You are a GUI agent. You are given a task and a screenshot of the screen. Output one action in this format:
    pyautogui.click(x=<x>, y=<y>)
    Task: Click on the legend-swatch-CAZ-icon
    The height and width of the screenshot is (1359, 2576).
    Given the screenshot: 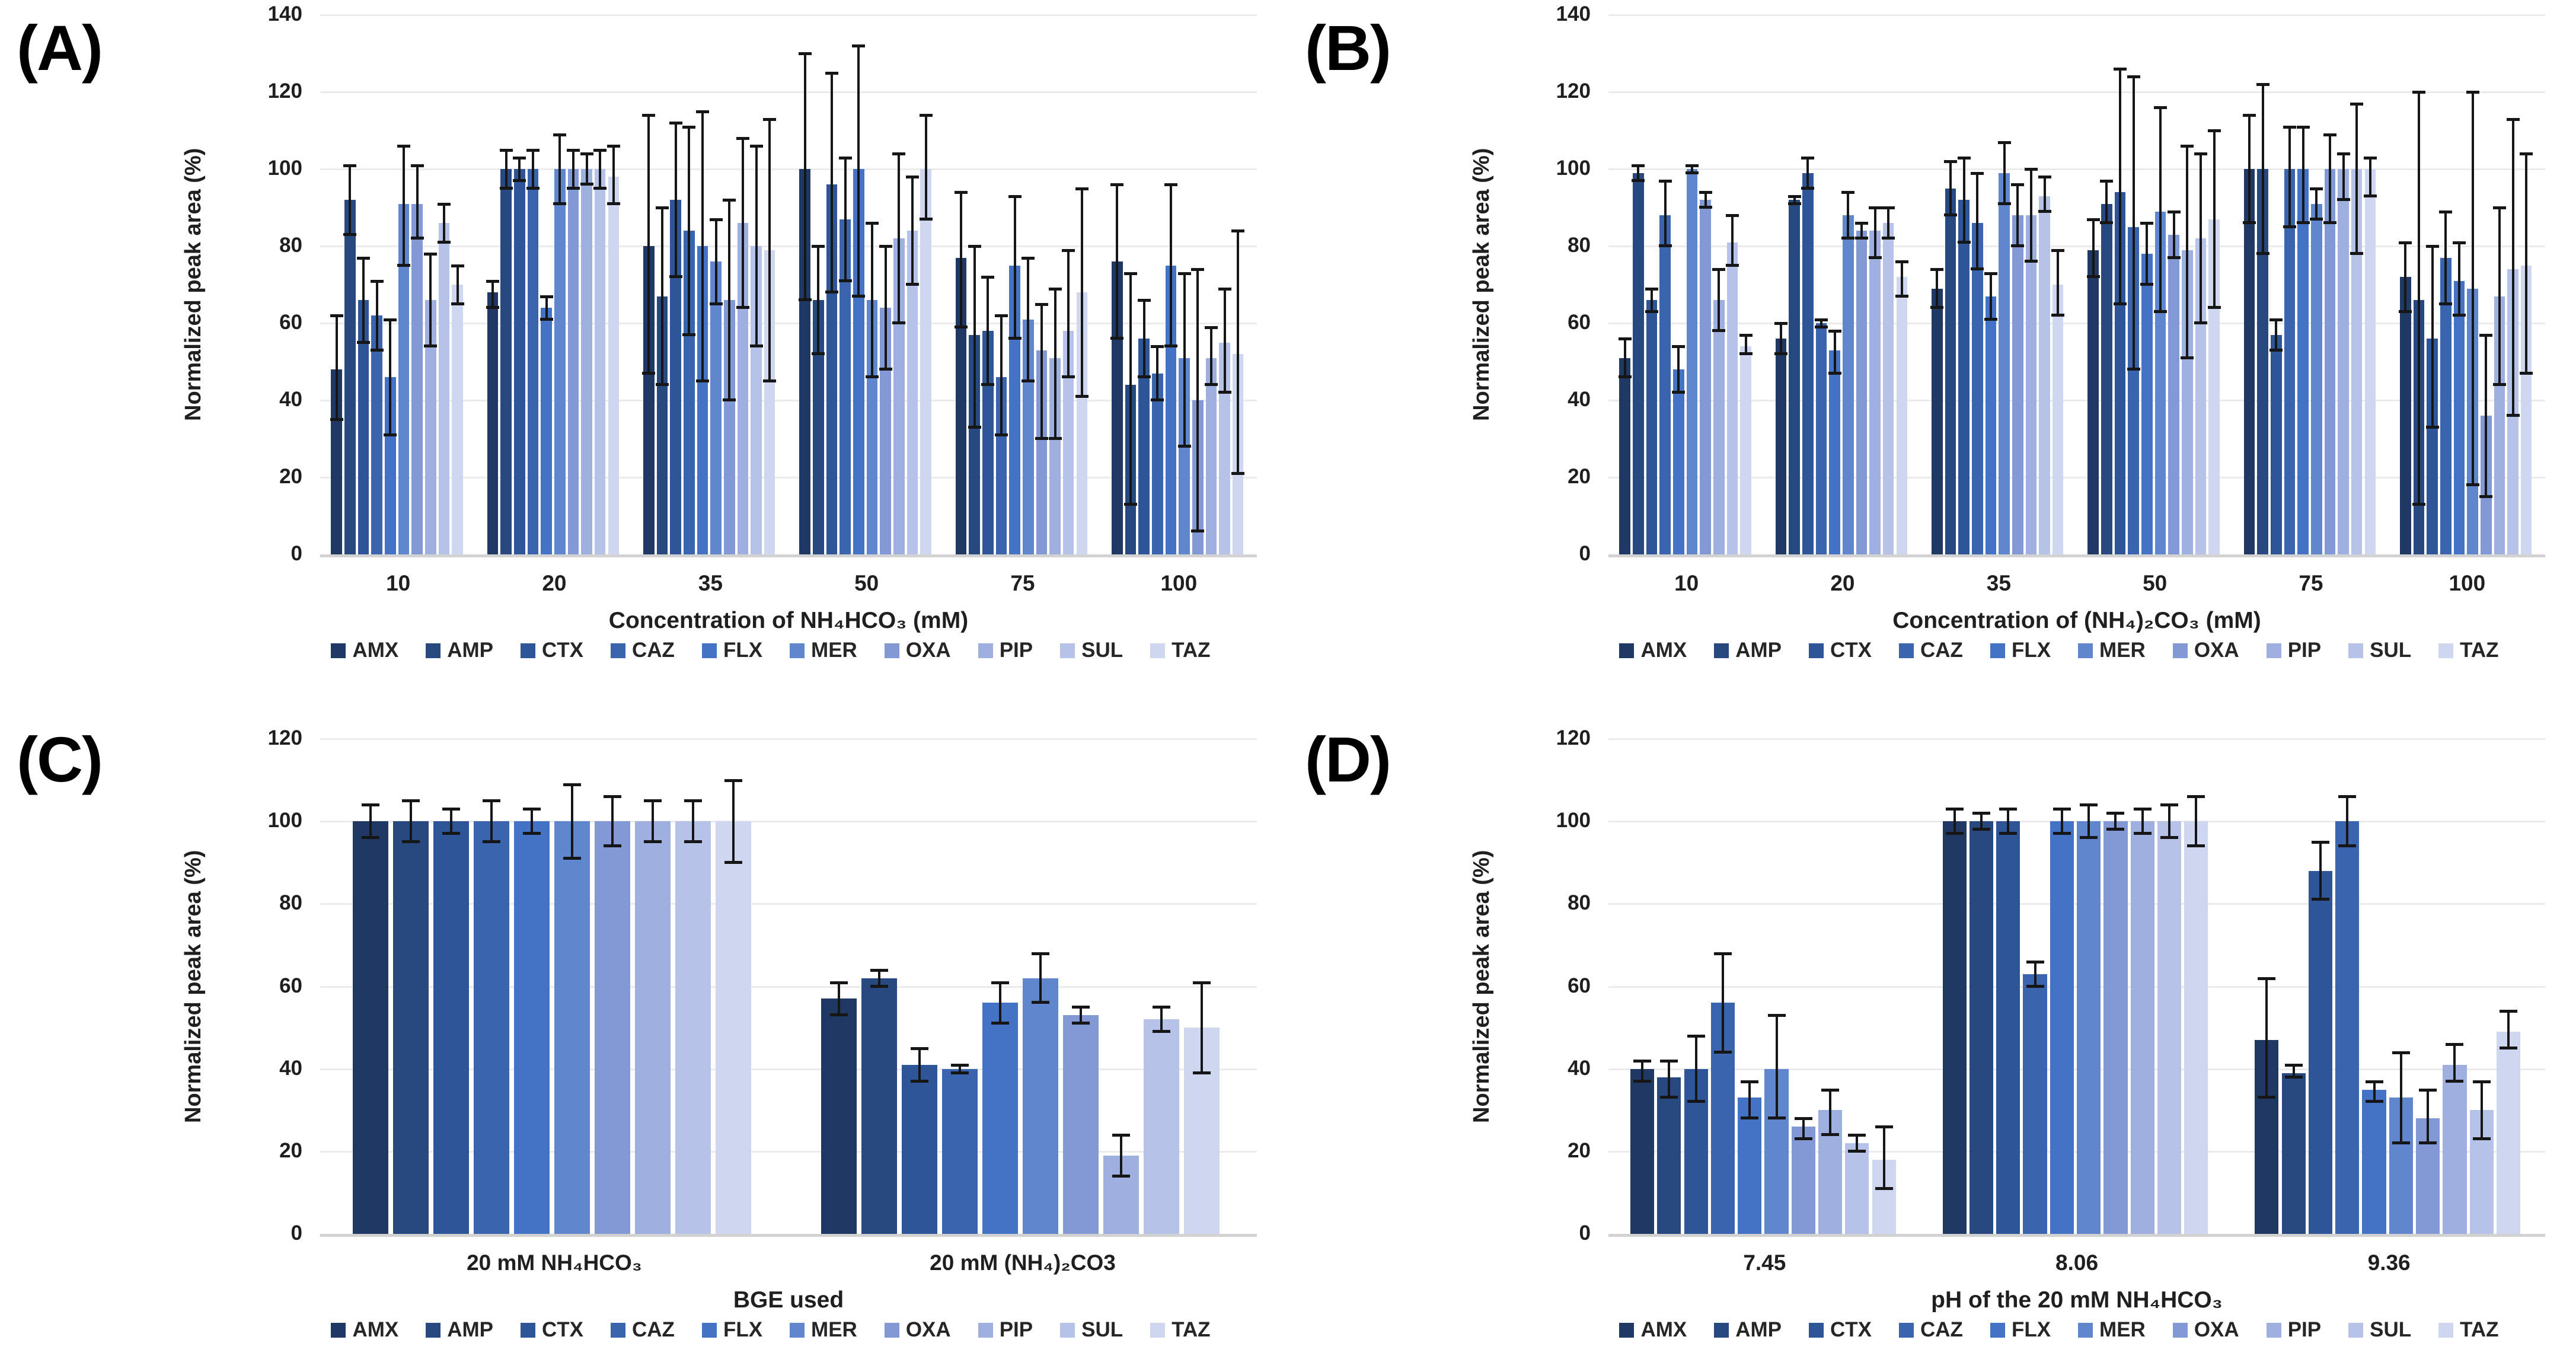 What is the action you would take?
    pyautogui.click(x=618, y=650)
    